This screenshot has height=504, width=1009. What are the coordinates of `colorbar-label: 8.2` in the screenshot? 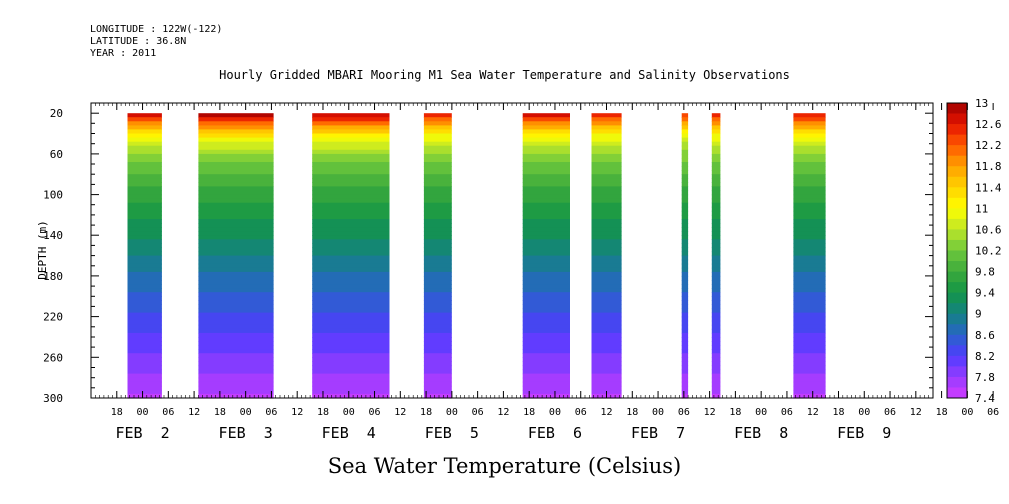 It's located at (985, 356).